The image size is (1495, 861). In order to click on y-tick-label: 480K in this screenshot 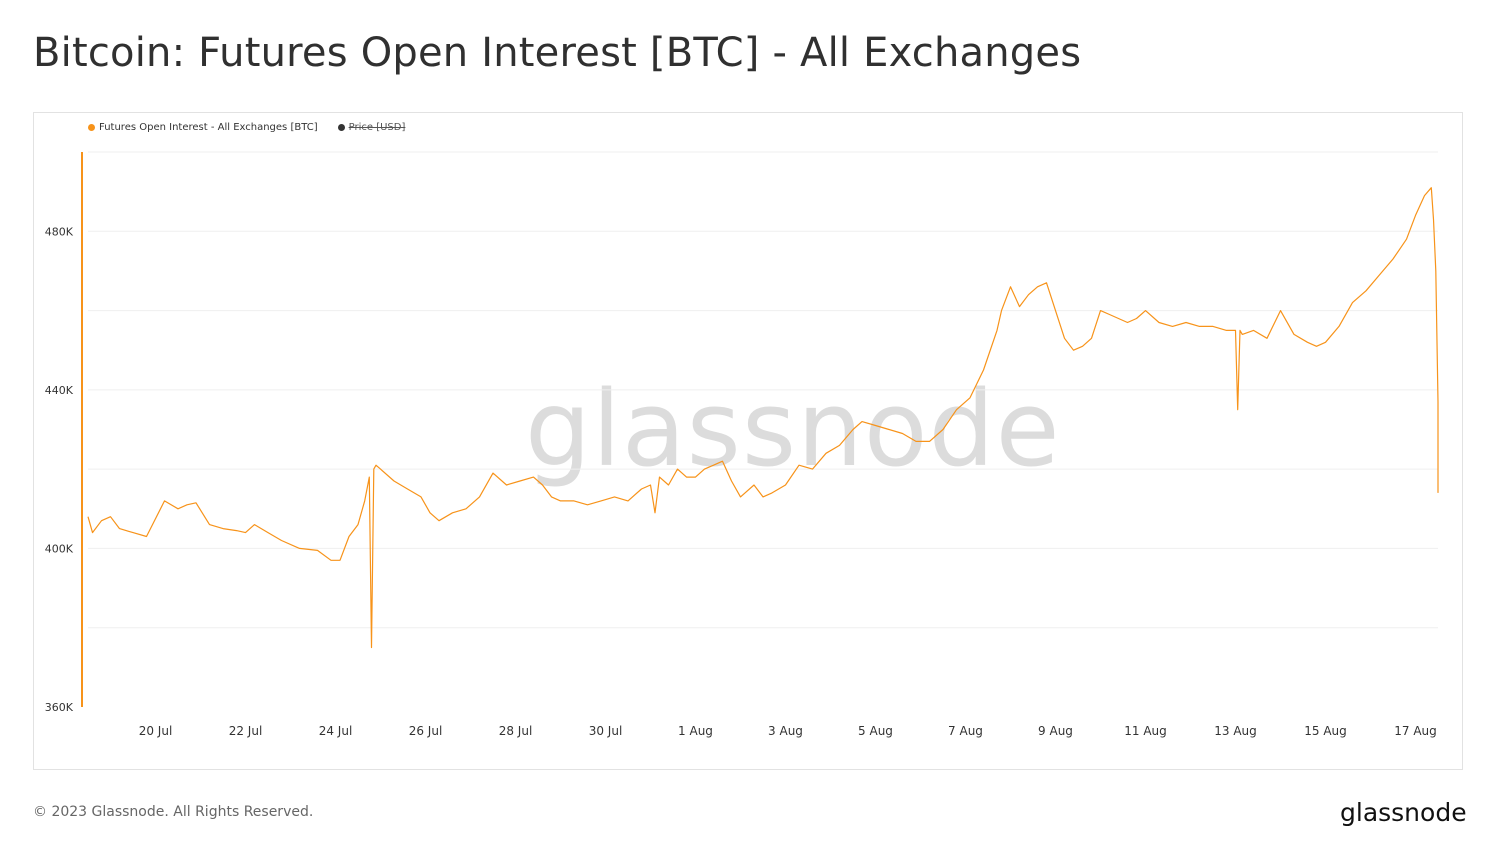, I will do `click(59, 231)`.